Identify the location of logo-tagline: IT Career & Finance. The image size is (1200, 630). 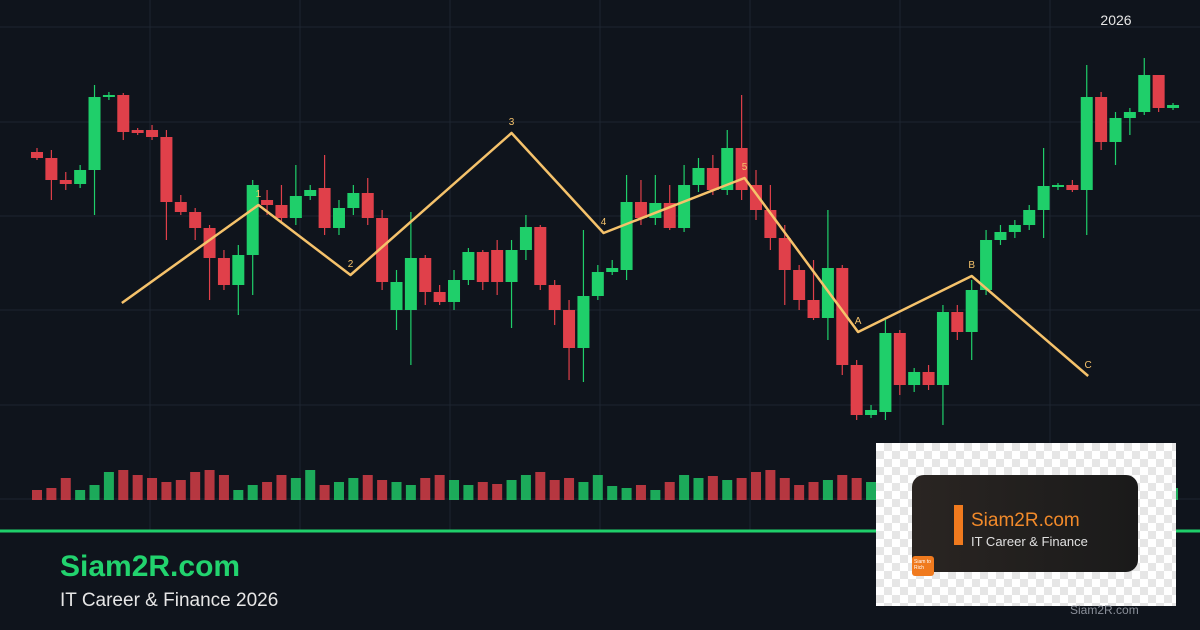
(1029, 541).